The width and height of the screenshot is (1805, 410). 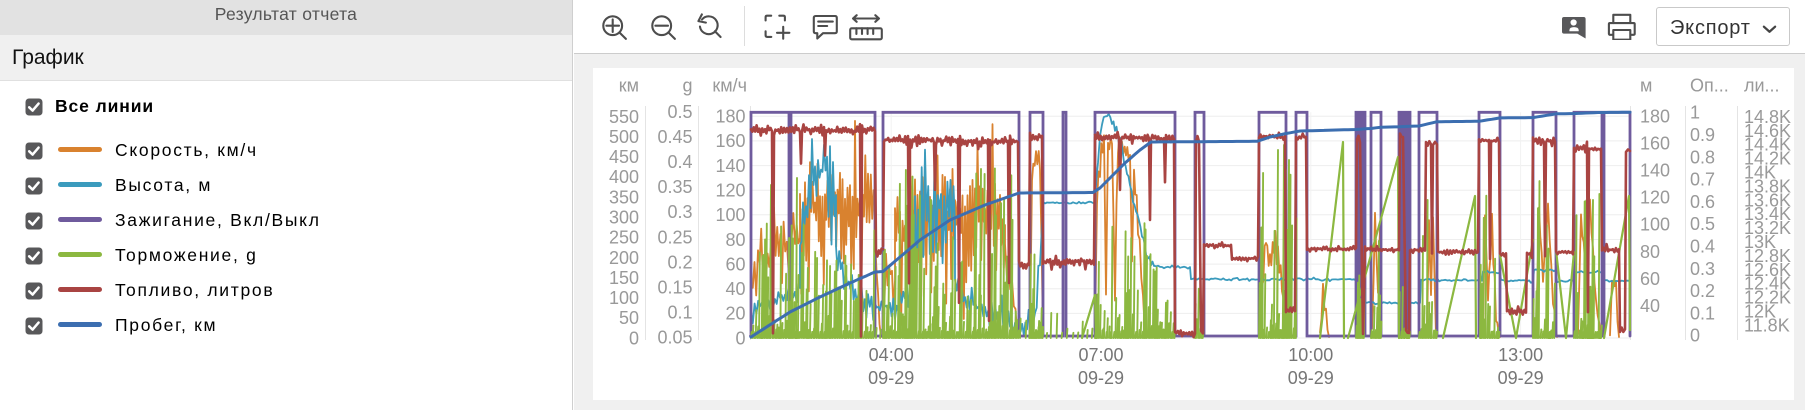 What do you see at coordinates (674, 338) in the screenshot?
I see `svg-text: 0.05` at bounding box center [674, 338].